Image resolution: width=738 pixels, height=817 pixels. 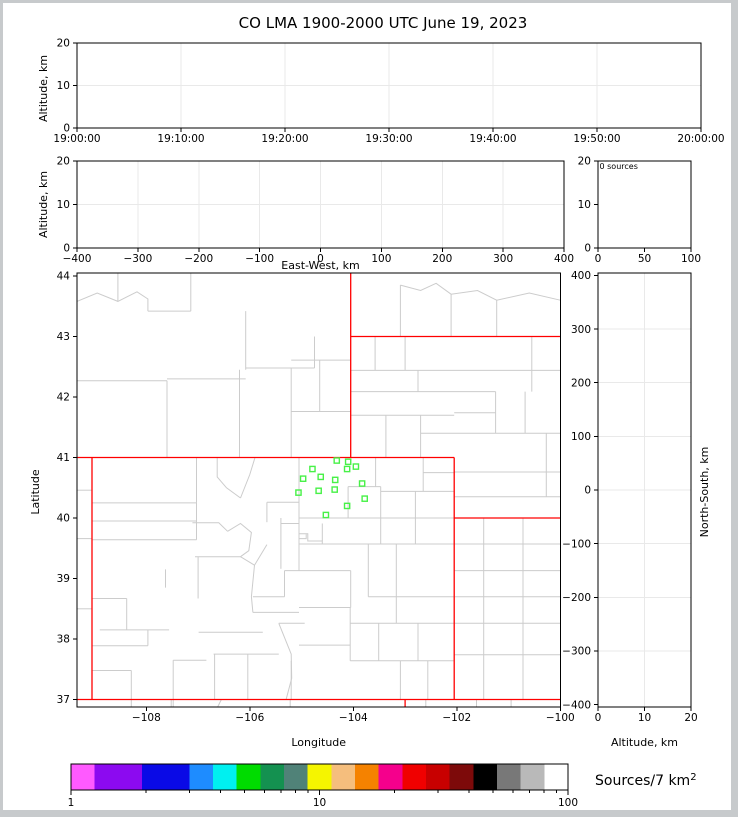 What do you see at coordinates (43, 204) in the screenshot?
I see `ew-panel-ylabel: Altitude, km` at bounding box center [43, 204].